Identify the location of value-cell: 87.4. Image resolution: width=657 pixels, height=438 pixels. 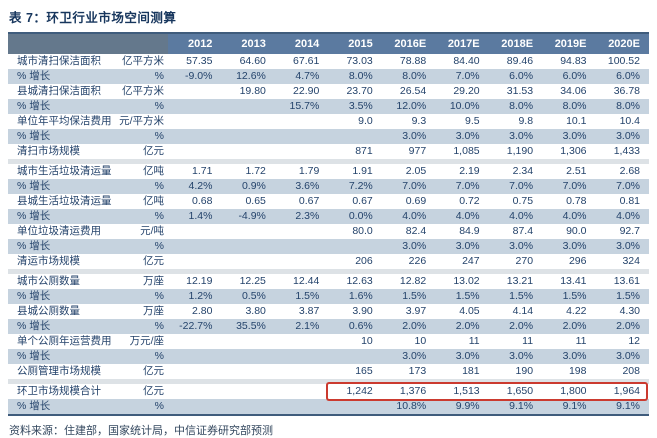
(523, 231).